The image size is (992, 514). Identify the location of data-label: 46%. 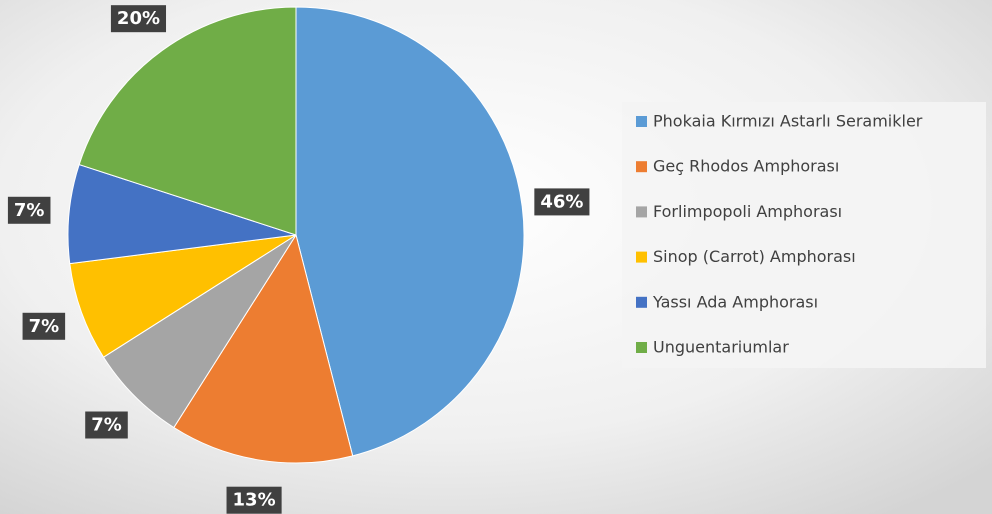
(561, 201).